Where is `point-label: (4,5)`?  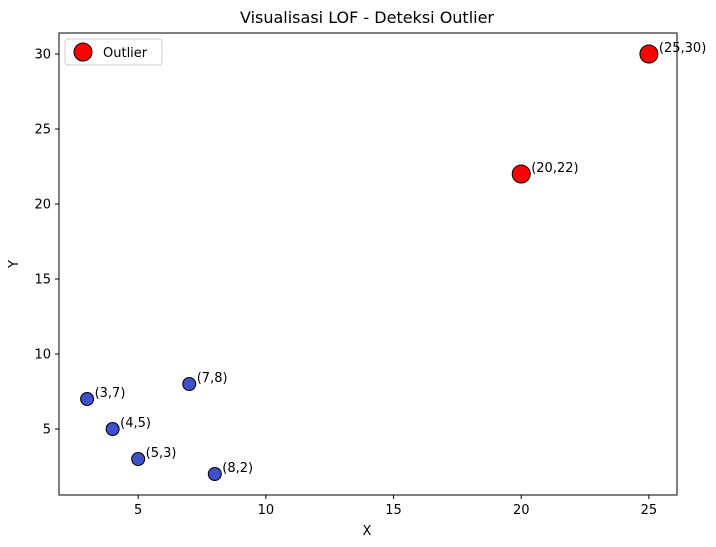 point-label: (4,5) is located at coordinates (135, 423).